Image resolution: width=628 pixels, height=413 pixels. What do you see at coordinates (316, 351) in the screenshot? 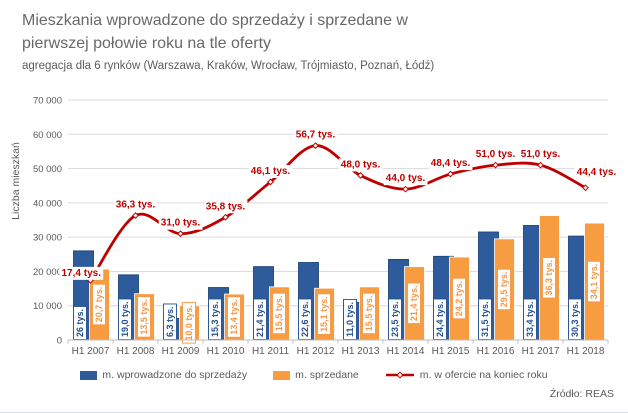
I see `x-axis-category-label: H1 2012` at bounding box center [316, 351].